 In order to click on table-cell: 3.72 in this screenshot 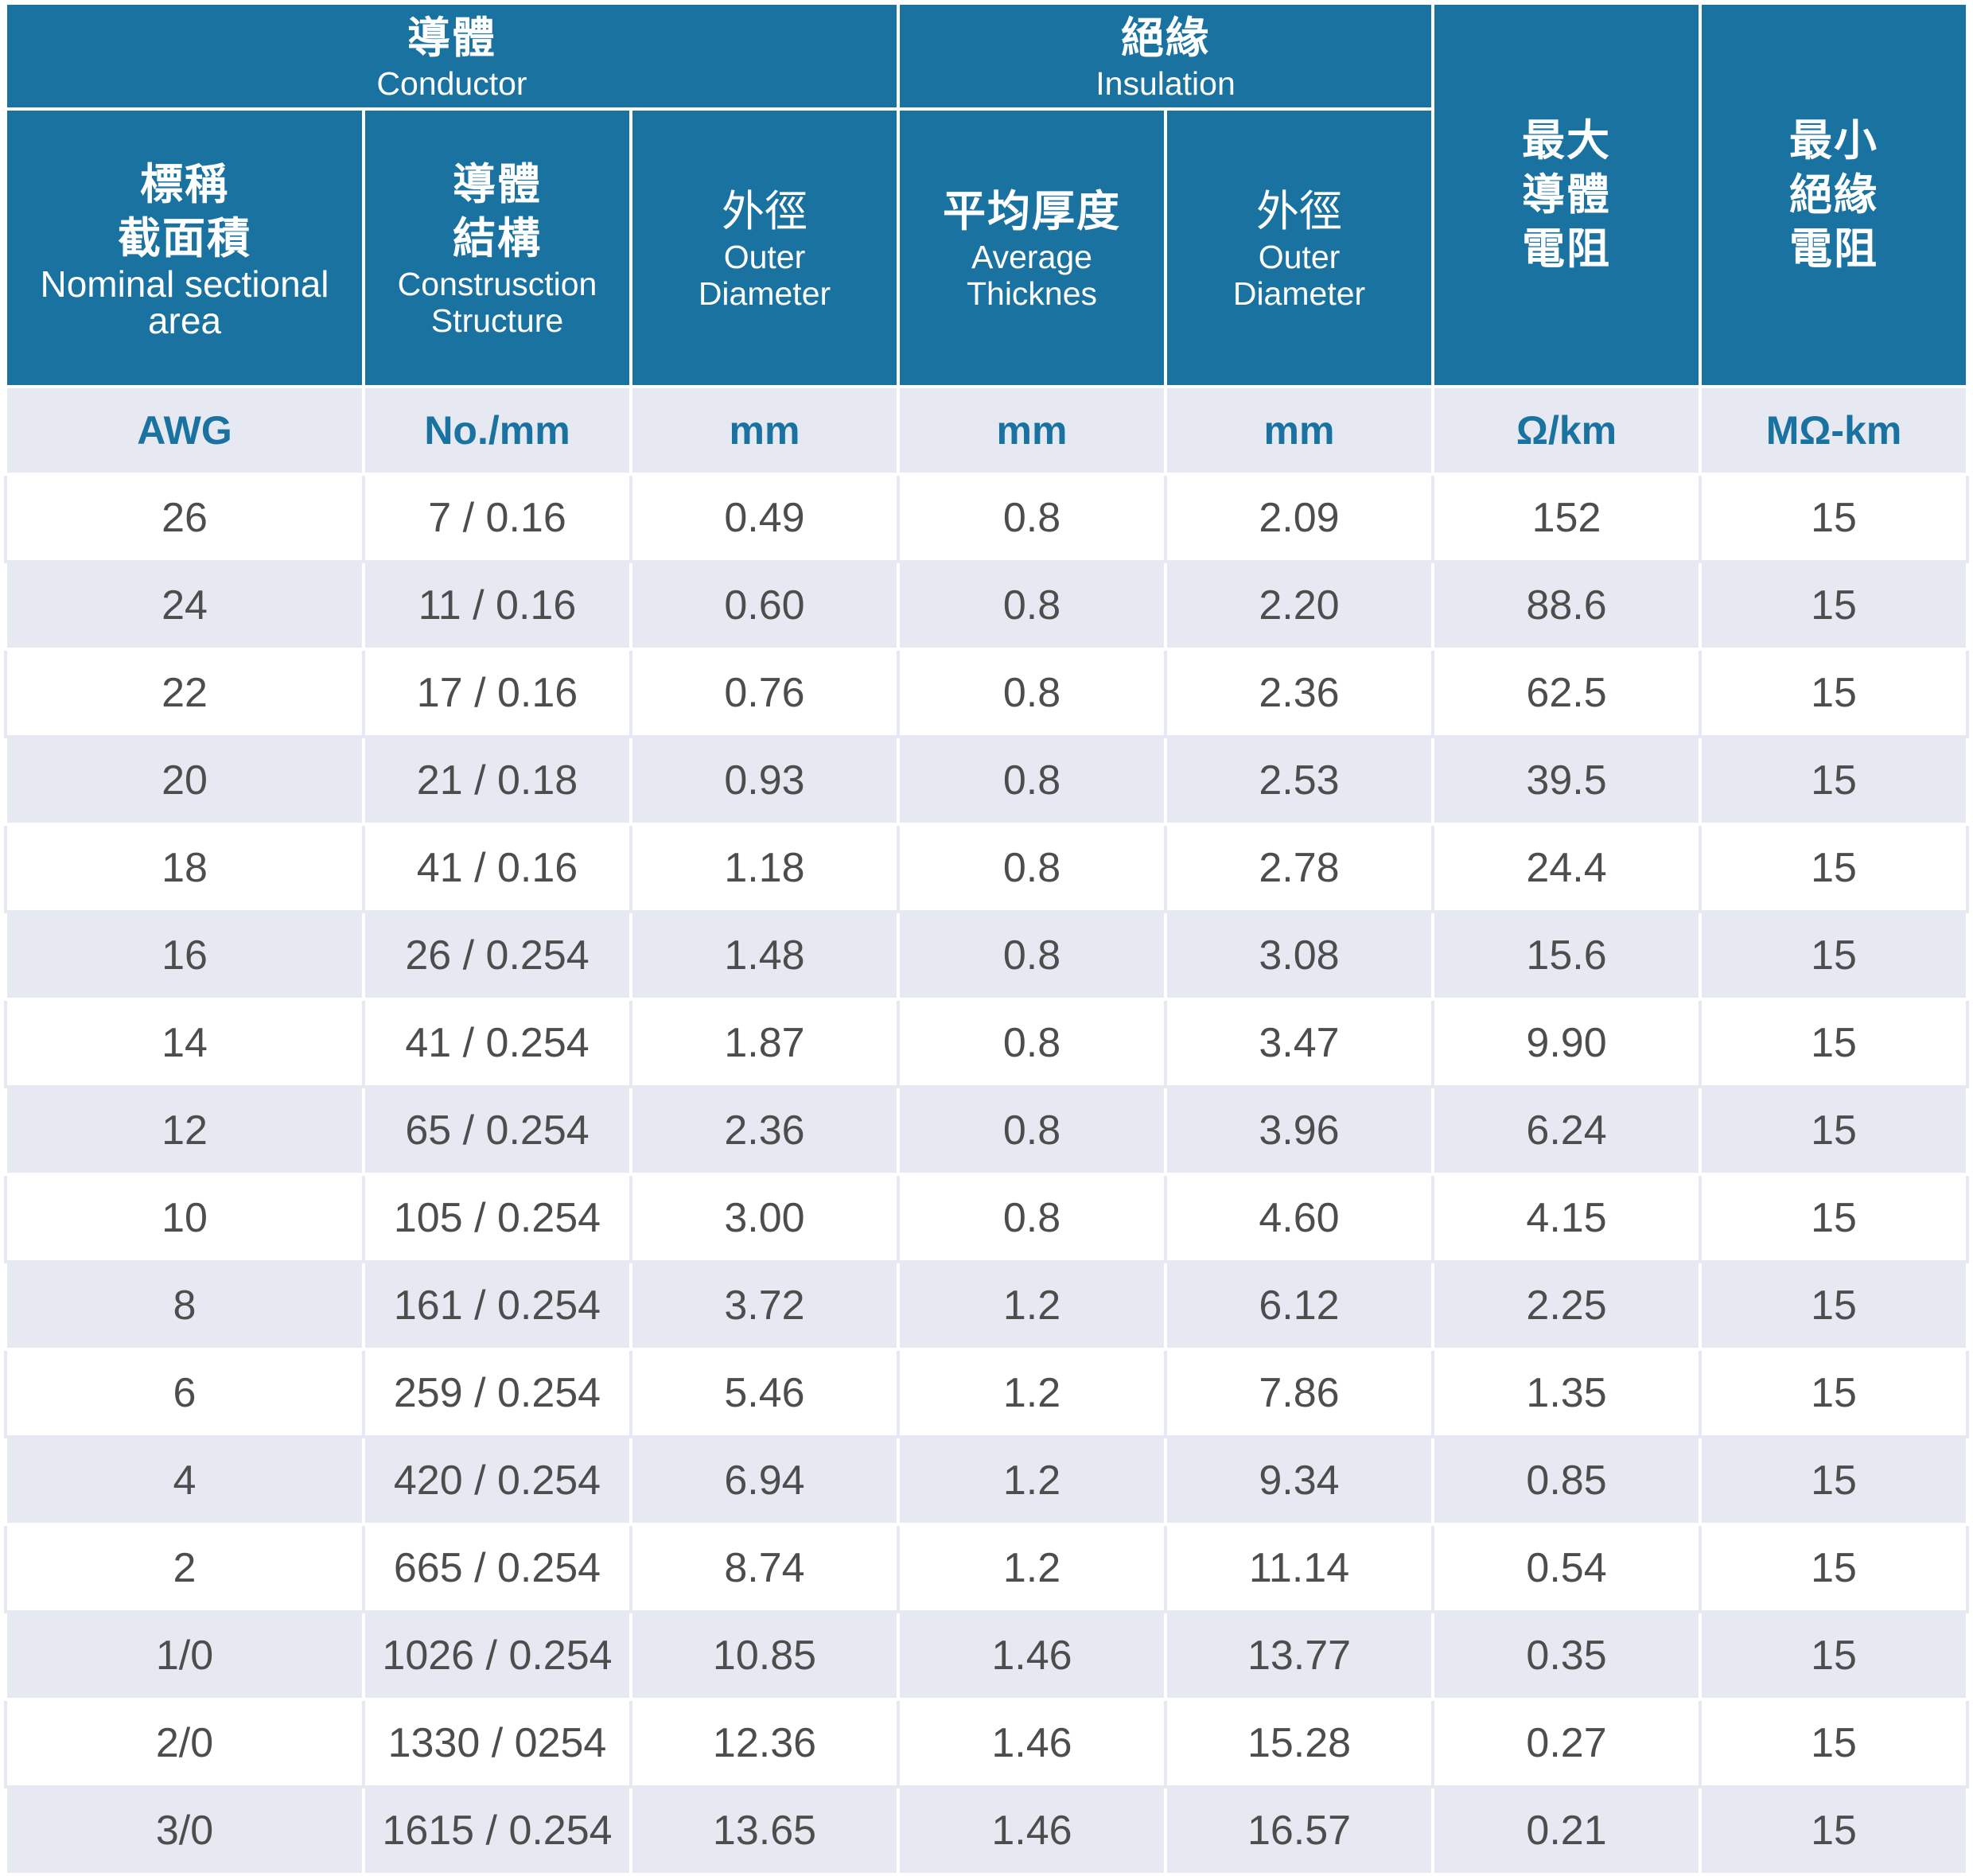, I will do `click(764, 1306)`.